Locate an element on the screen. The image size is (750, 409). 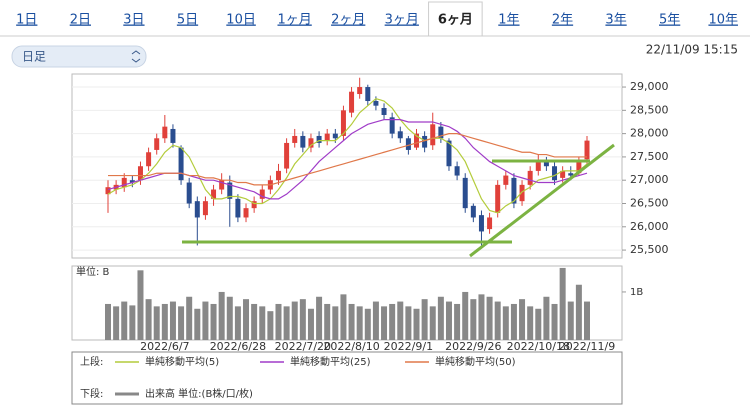
dropdown-label: 日足 is located at coordinates (34, 57).